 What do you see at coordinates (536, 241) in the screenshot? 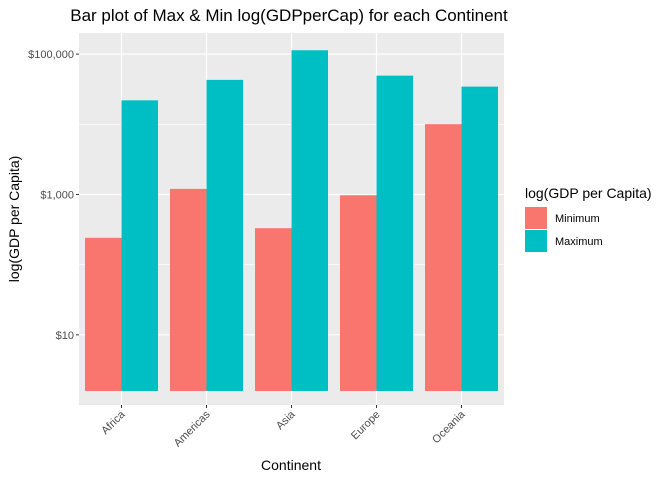
I see `legend-swatch-maximum` at bounding box center [536, 241].